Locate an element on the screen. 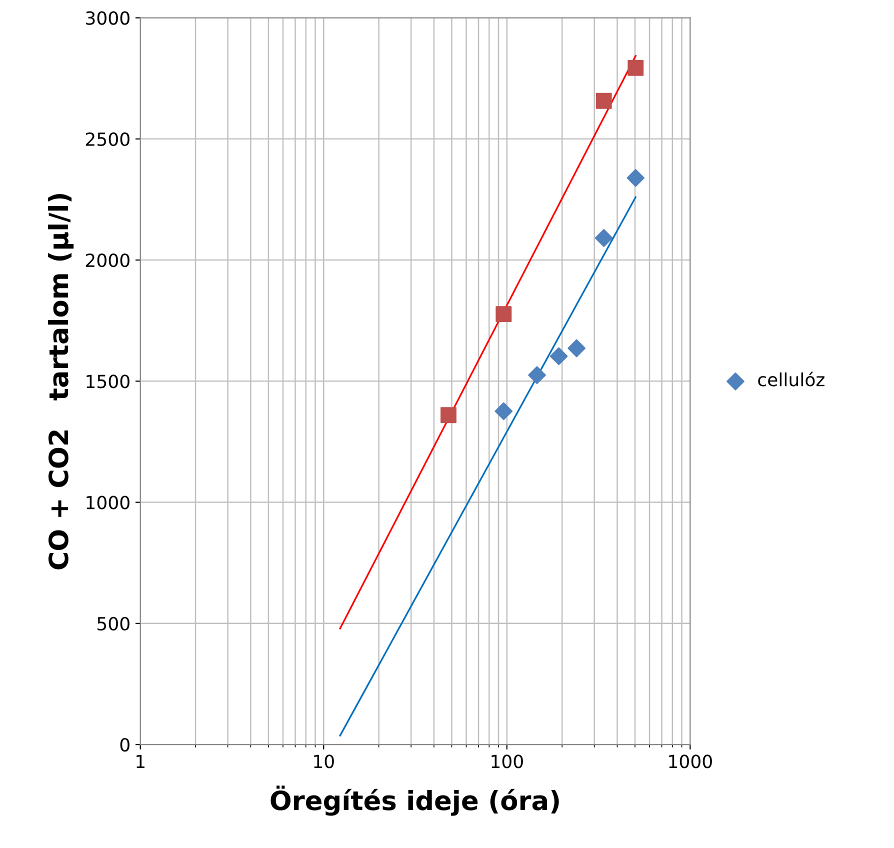 Image resolution: width=894 pixels, height=848 pixels. y-tick-label: 2500 is located at coordinates (108, 139).